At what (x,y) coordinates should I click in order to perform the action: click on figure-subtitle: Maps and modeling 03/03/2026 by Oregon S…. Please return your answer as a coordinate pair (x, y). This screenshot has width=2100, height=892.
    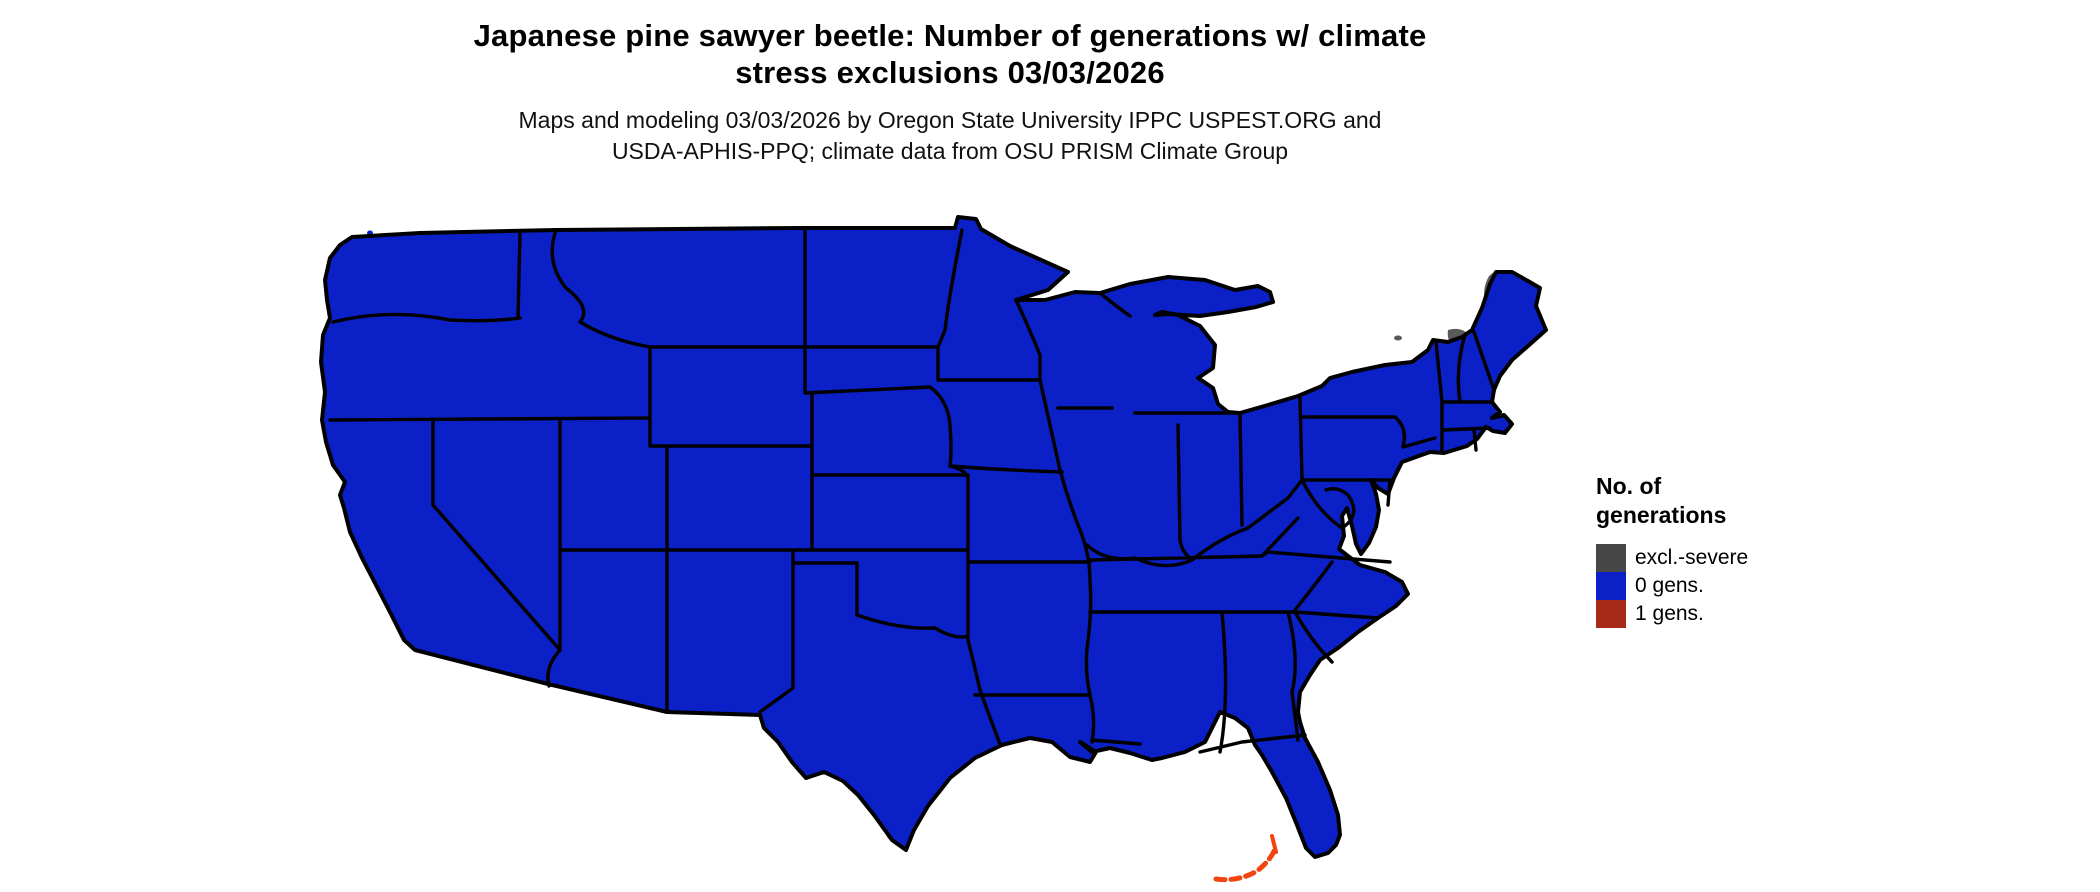
    Looking at the image, I should click on (950, 136).